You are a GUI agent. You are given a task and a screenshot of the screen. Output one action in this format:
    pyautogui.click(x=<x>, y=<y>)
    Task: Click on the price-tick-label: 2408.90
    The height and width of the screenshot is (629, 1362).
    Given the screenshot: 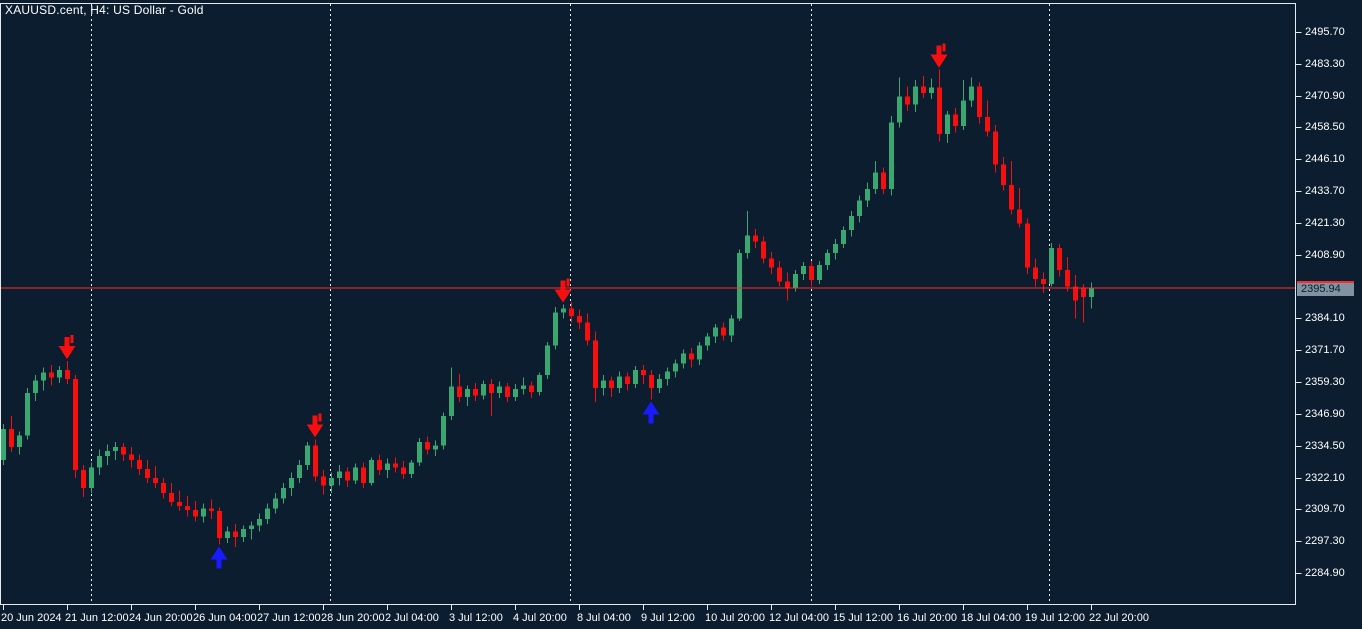 What is the action you would take?
    pyautogui.click(x=1325, y=255)
    